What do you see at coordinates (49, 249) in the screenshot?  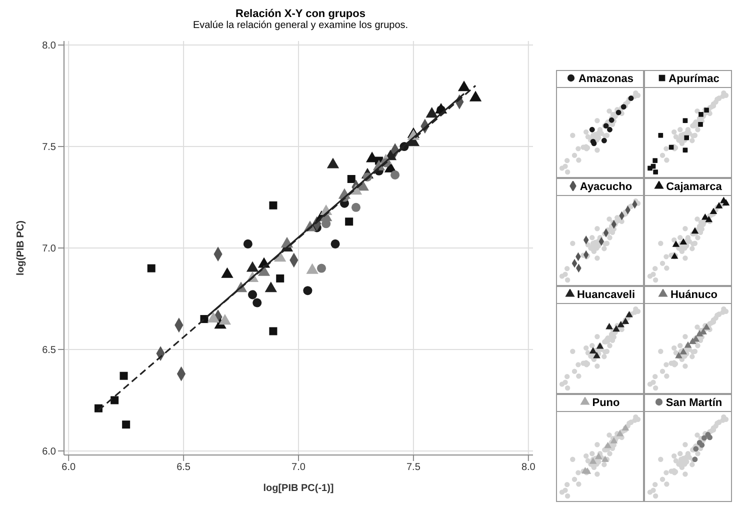 I see `y-tick-label: 7.0` at bounding box center [49, 249].